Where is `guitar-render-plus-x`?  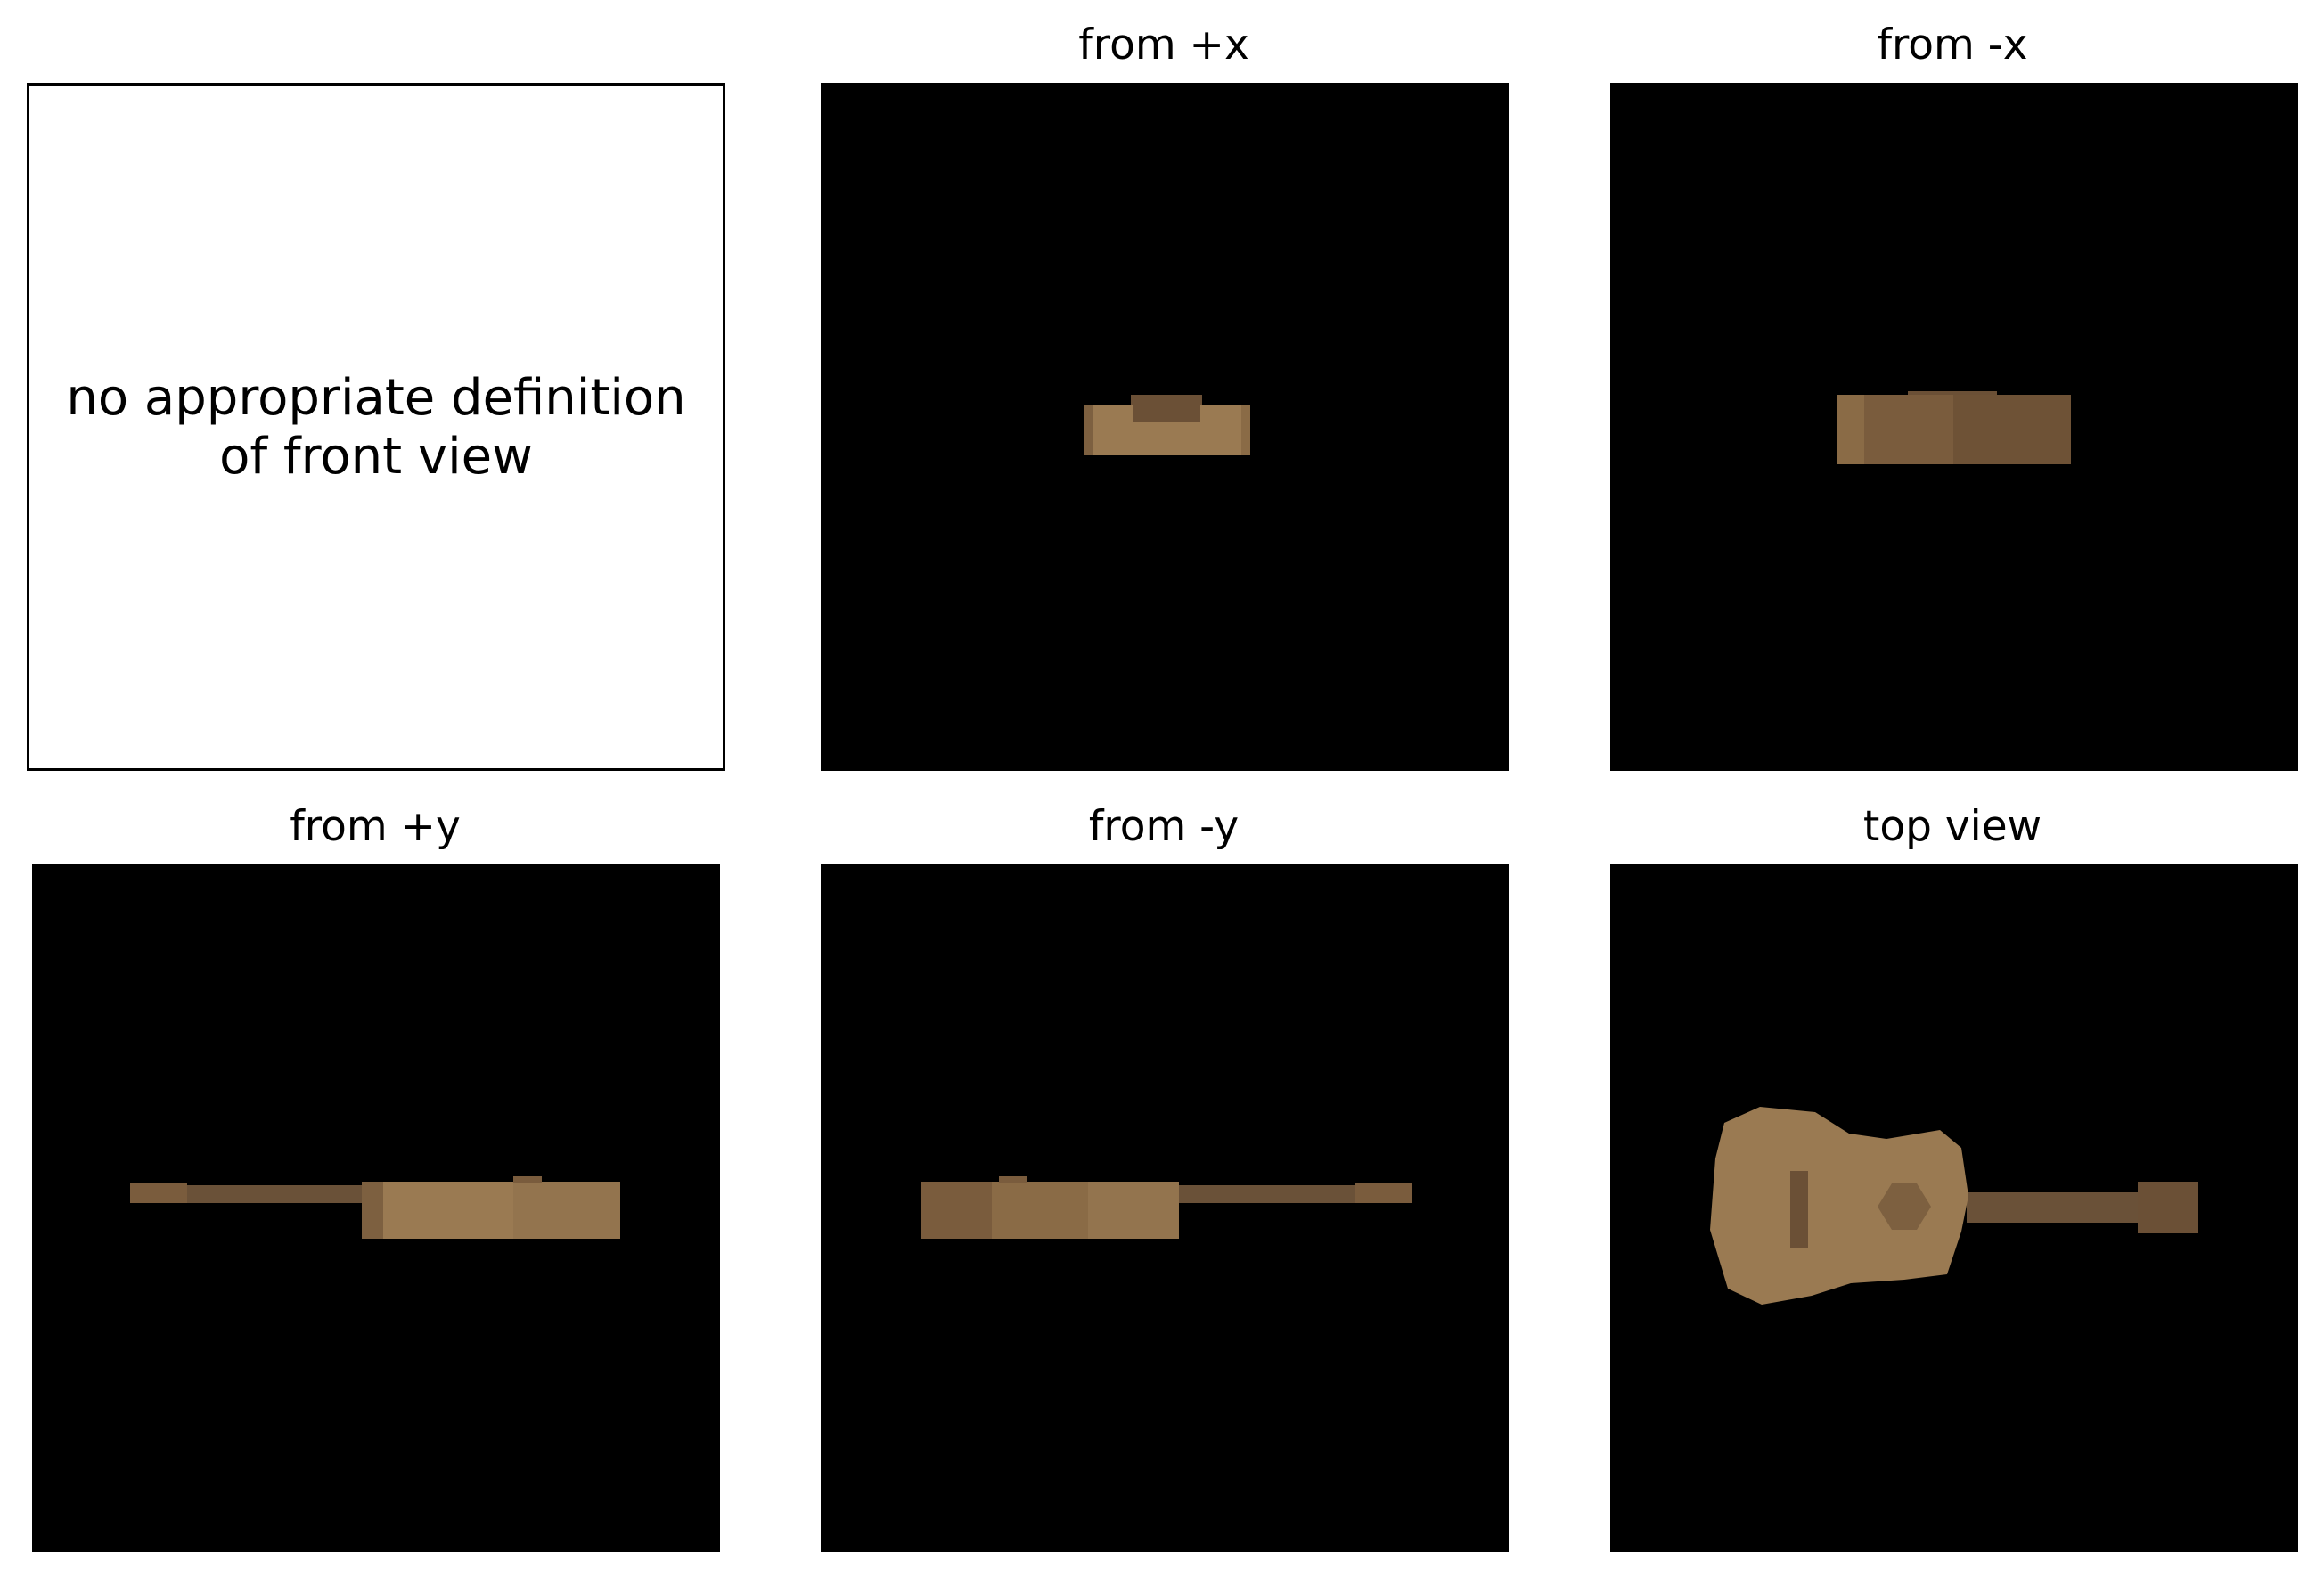
guitar-render-plus-x is located at coordinates (1167, 425).